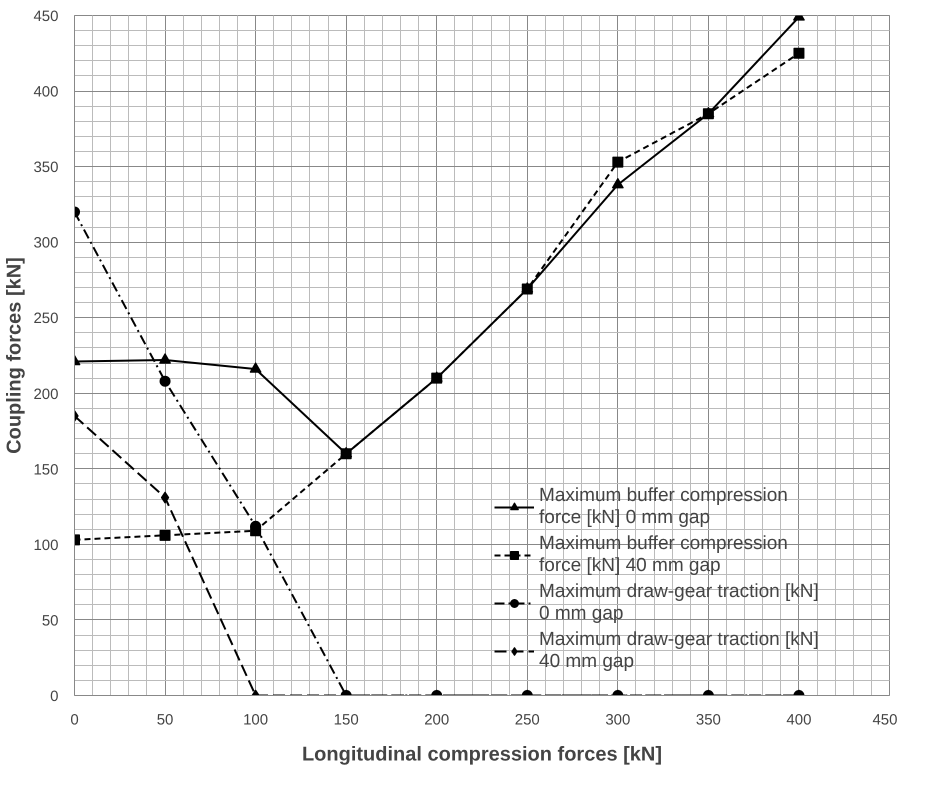 This screenshot has height=793, width=925. Describe the element at coordinates (46, 167) in the screenshot. I see `y-tick-label: 350` at that location.